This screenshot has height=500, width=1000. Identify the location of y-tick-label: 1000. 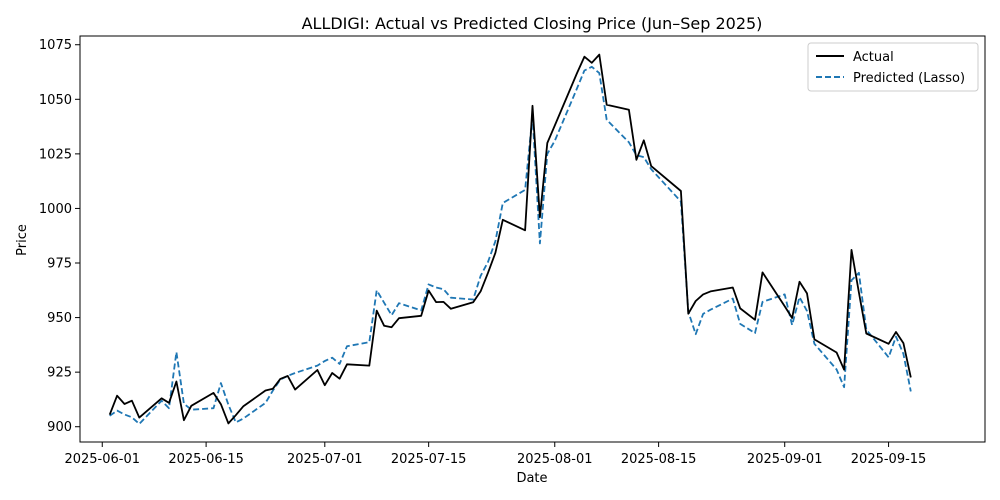
(55, 209).